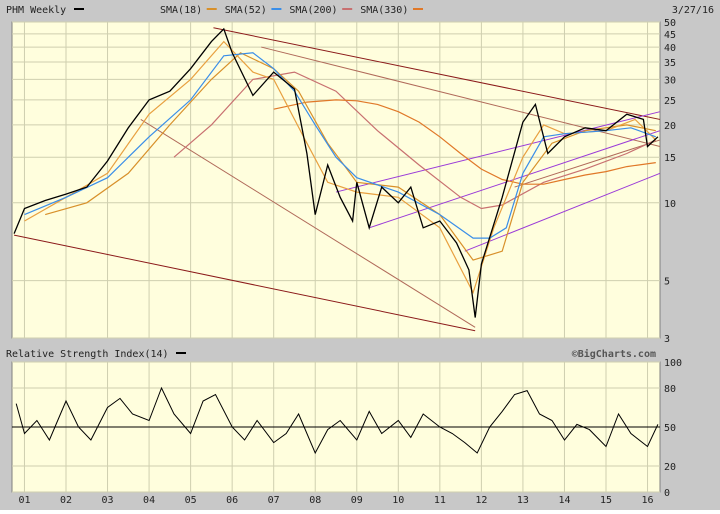 Image resolution: width=720 pixels, height=514 pixels. What do you see at coordinates (670, 101) in the screenshot?
I see `price-y-tick-label: 25` at bounding box center [670, 101].